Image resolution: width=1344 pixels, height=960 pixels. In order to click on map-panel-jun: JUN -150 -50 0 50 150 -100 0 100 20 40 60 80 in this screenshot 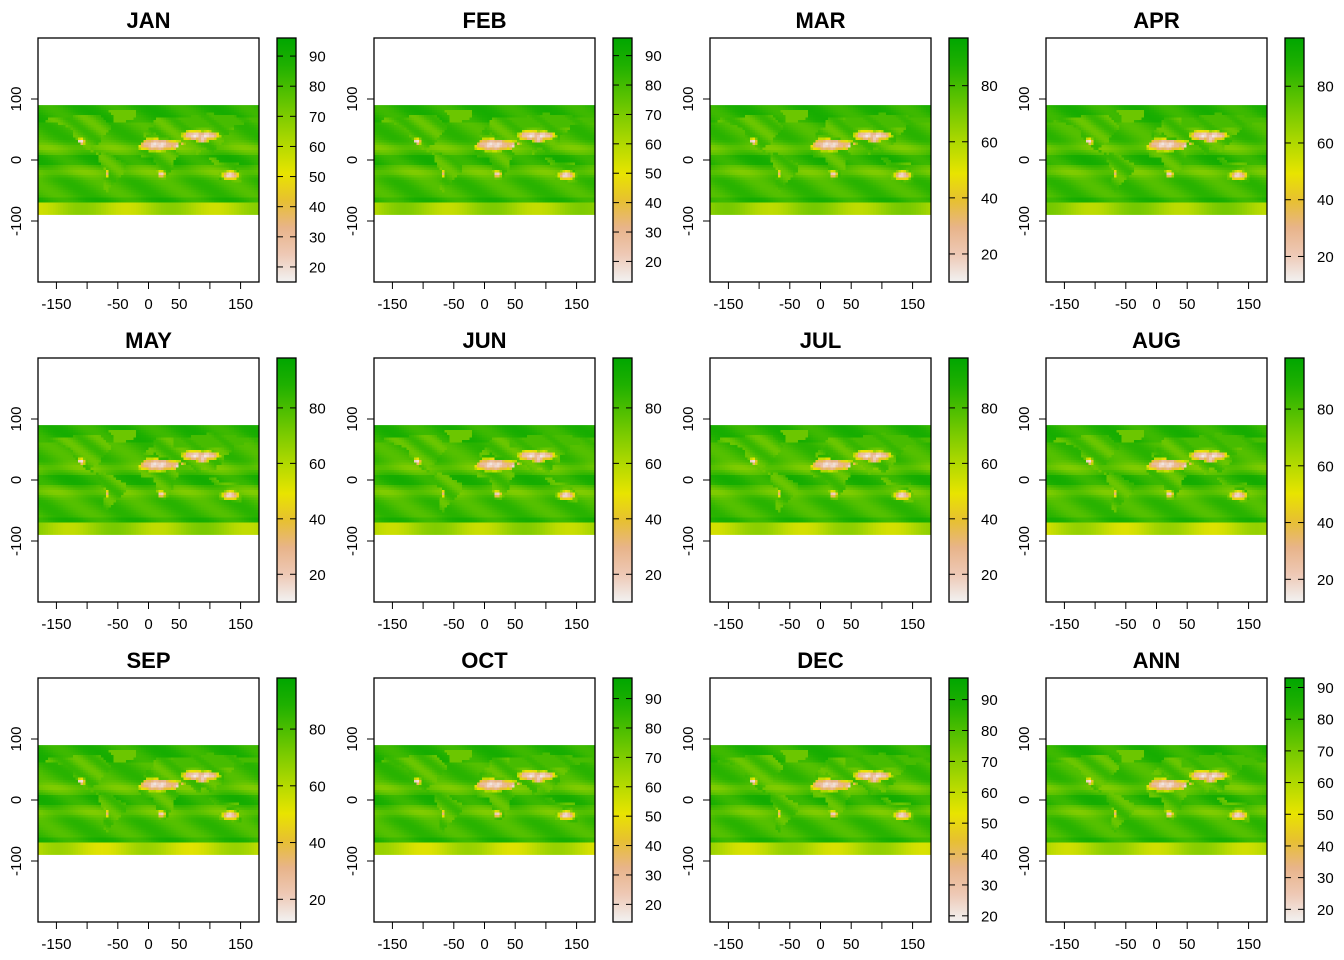, I will do `click(503, 480)`.